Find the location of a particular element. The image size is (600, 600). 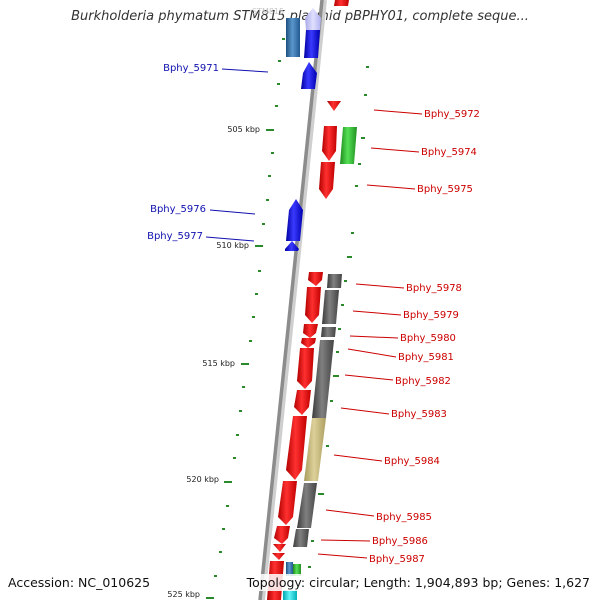

gene-label: Bphy_5979 is located at coordinates (431, 315).